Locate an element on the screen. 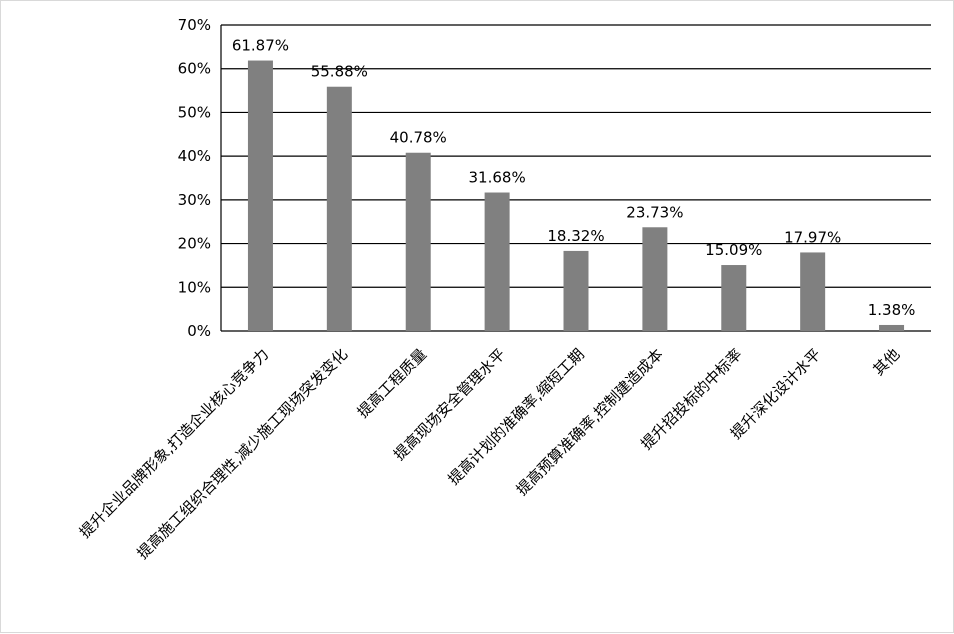  y-tick-label: 70% is located at coordinates (194, 25).